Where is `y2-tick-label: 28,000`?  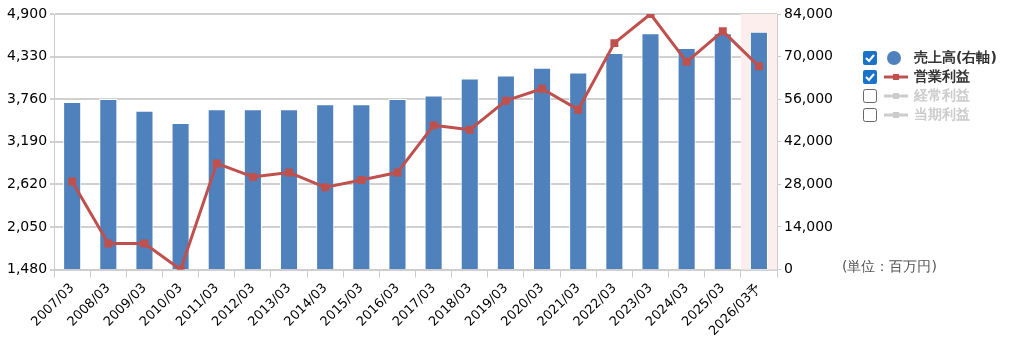 y2-tick-label: 28,000 is located at coordinates (809, 183).